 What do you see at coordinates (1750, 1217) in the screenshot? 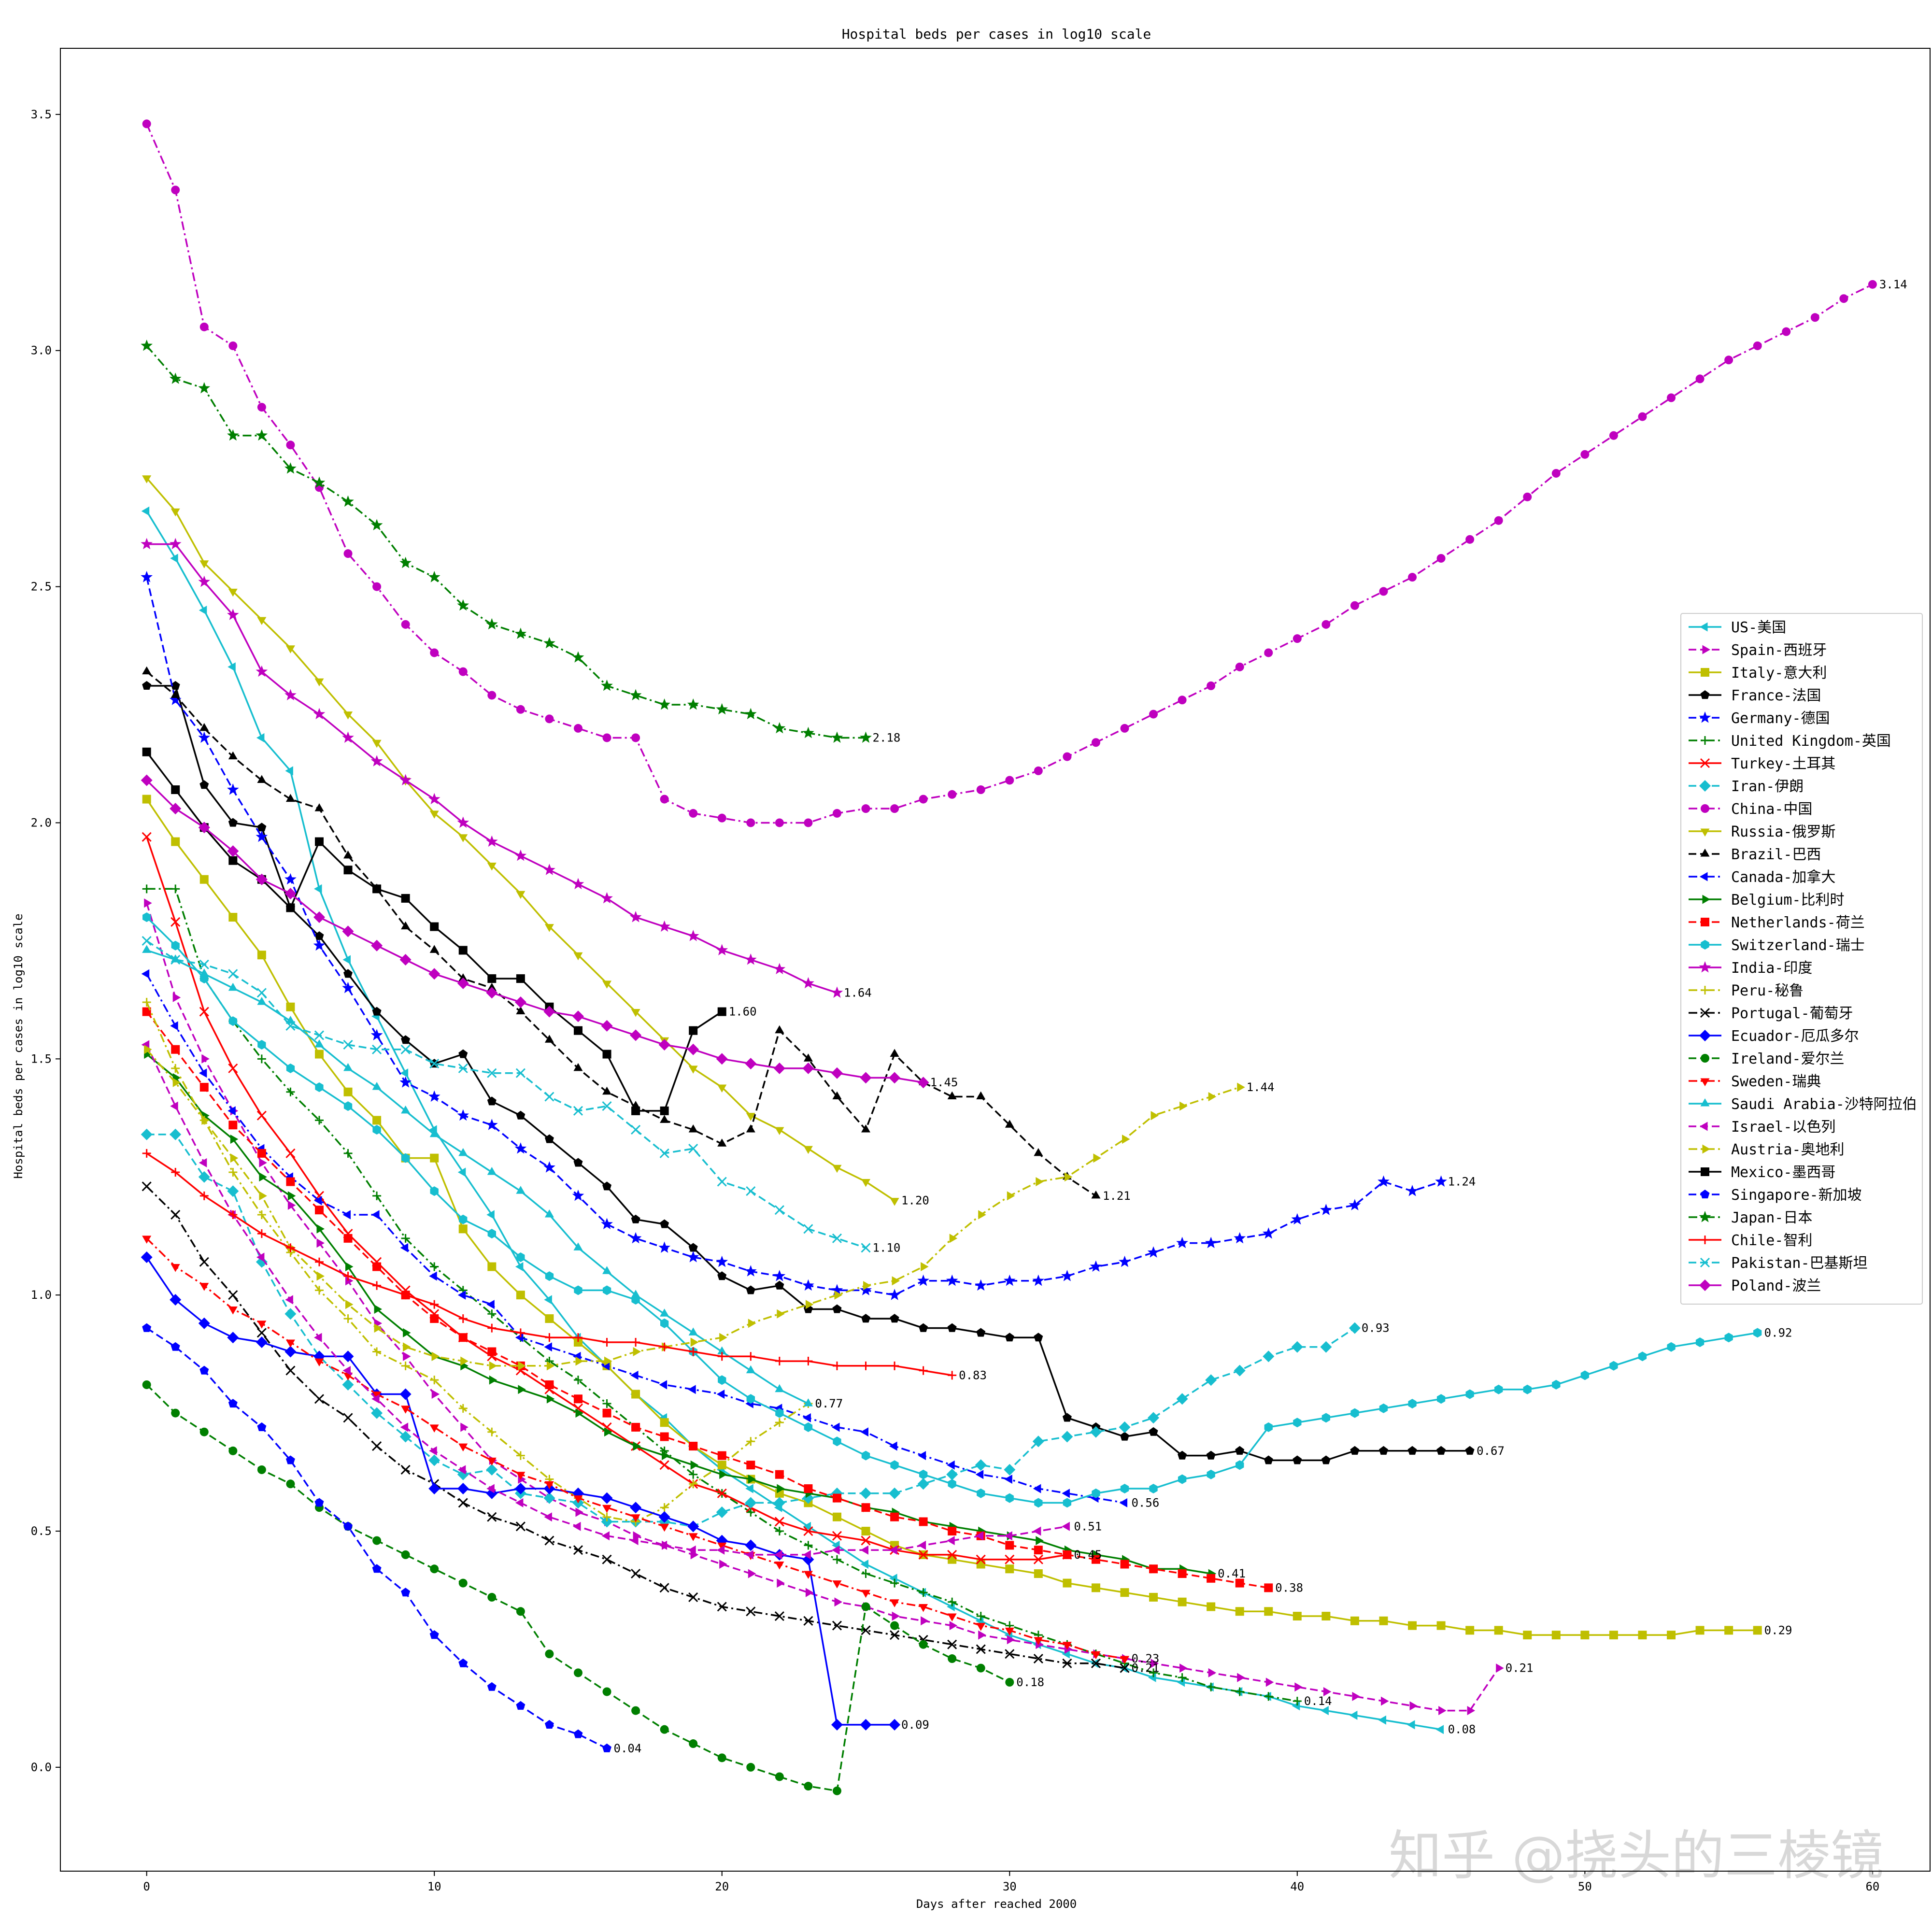
I see `legend-item: Japan-日本` at bounding box center [1750, 1217].